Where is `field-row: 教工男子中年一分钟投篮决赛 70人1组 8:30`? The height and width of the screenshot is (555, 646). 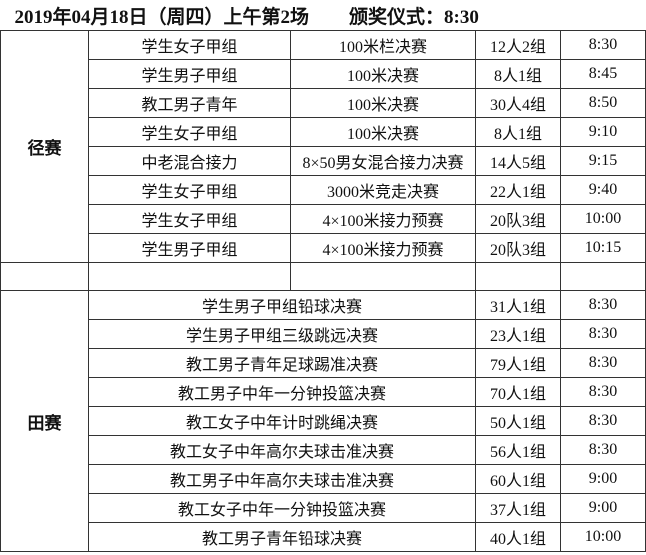 field-row: 教工男子中年一分钟投篮决赛 70人1组 8:30 is located at coordinates (323, 392).